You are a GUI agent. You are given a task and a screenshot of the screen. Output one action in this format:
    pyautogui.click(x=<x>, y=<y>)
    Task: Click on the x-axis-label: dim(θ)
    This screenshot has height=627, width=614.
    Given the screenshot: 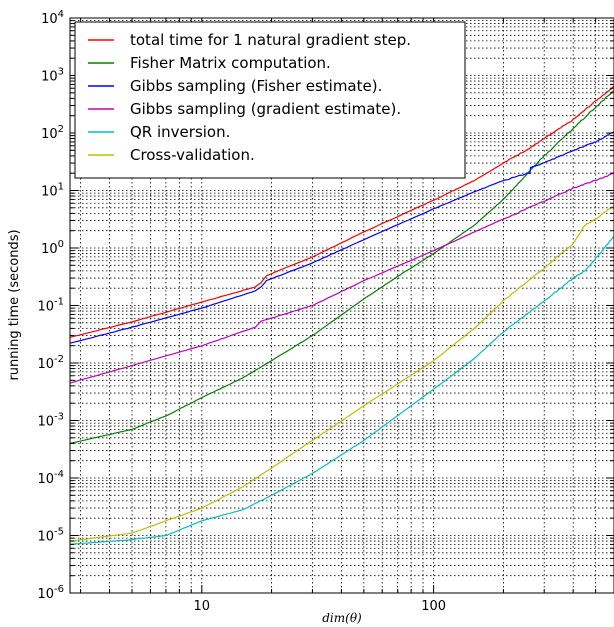 What is the action you would take?
    pyautogui.click(x=342, y=618)
    